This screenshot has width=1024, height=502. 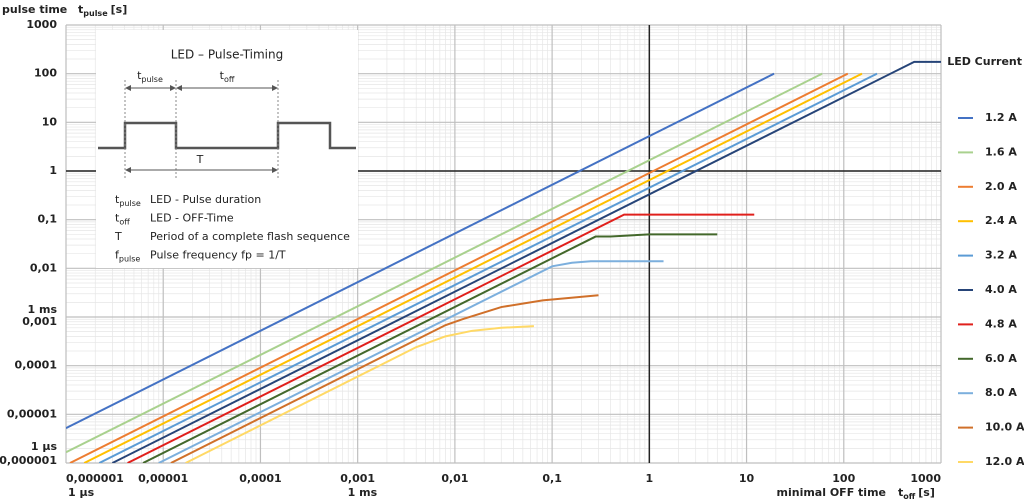 What do you see at coordinates (1001, 255) in the screenshot?
I see `legend-label: 3.2 A` at bounding box center [1001, 255].